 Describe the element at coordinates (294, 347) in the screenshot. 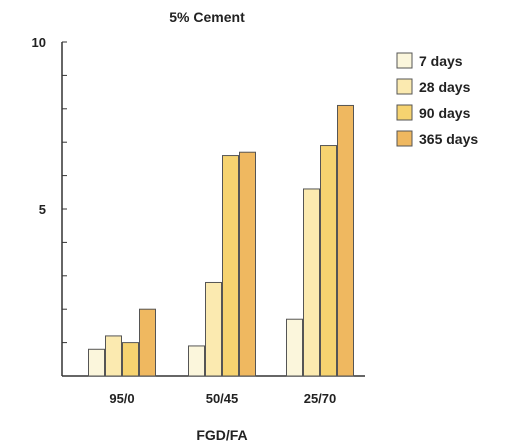

I see `bar-25-70-7-days` at that location.